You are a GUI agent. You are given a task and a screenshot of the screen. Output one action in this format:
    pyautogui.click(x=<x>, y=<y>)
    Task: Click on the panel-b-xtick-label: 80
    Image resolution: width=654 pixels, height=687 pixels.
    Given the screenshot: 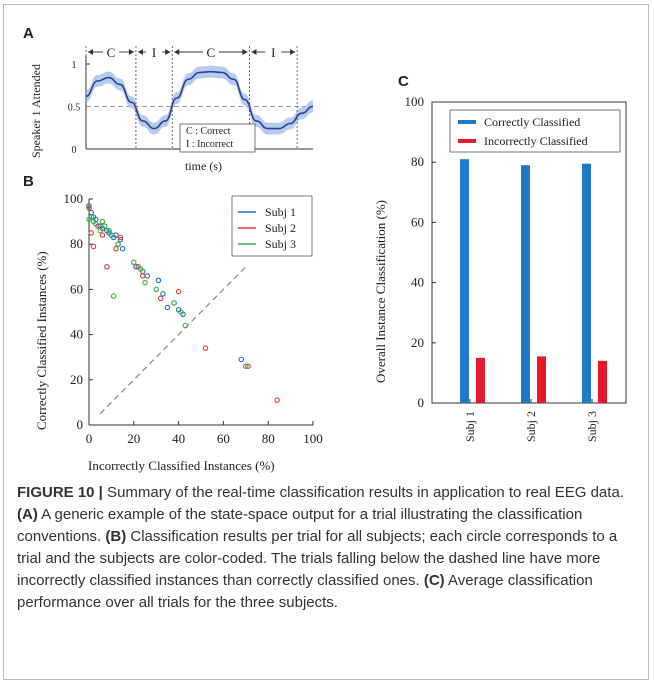 What is the action you would take?
    pyautogui.click(x=268, y=438)
    